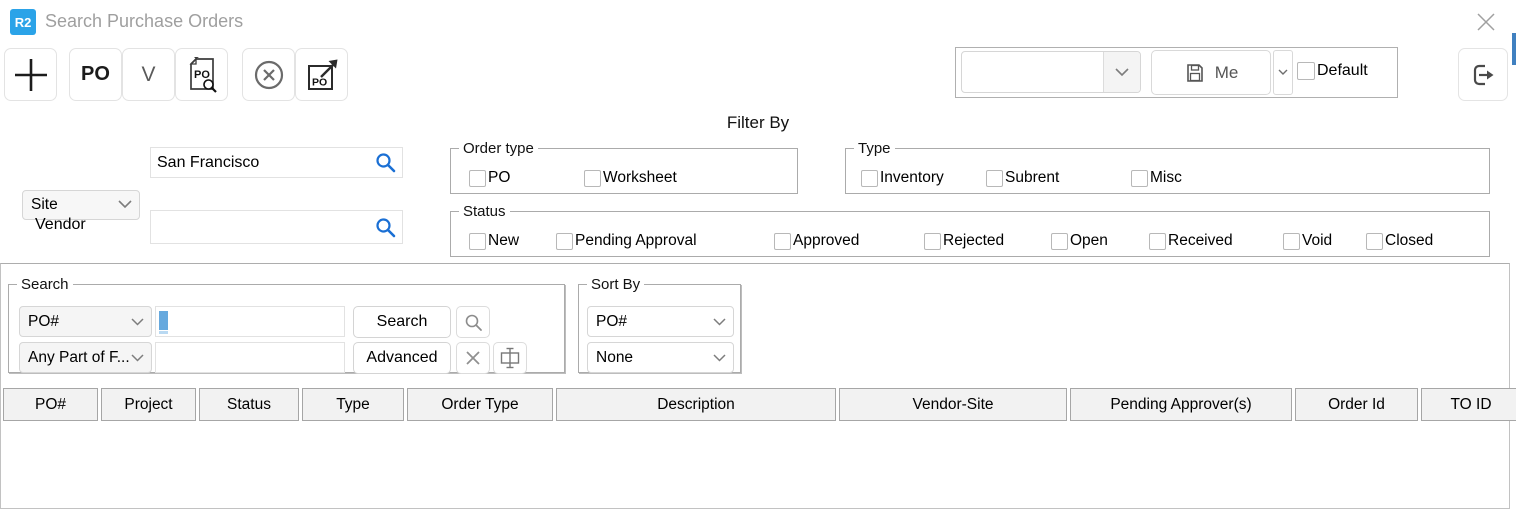 The height and width of the screenshot is (509, 1516). I want to click on site-selector: Site, so click(81, 205).